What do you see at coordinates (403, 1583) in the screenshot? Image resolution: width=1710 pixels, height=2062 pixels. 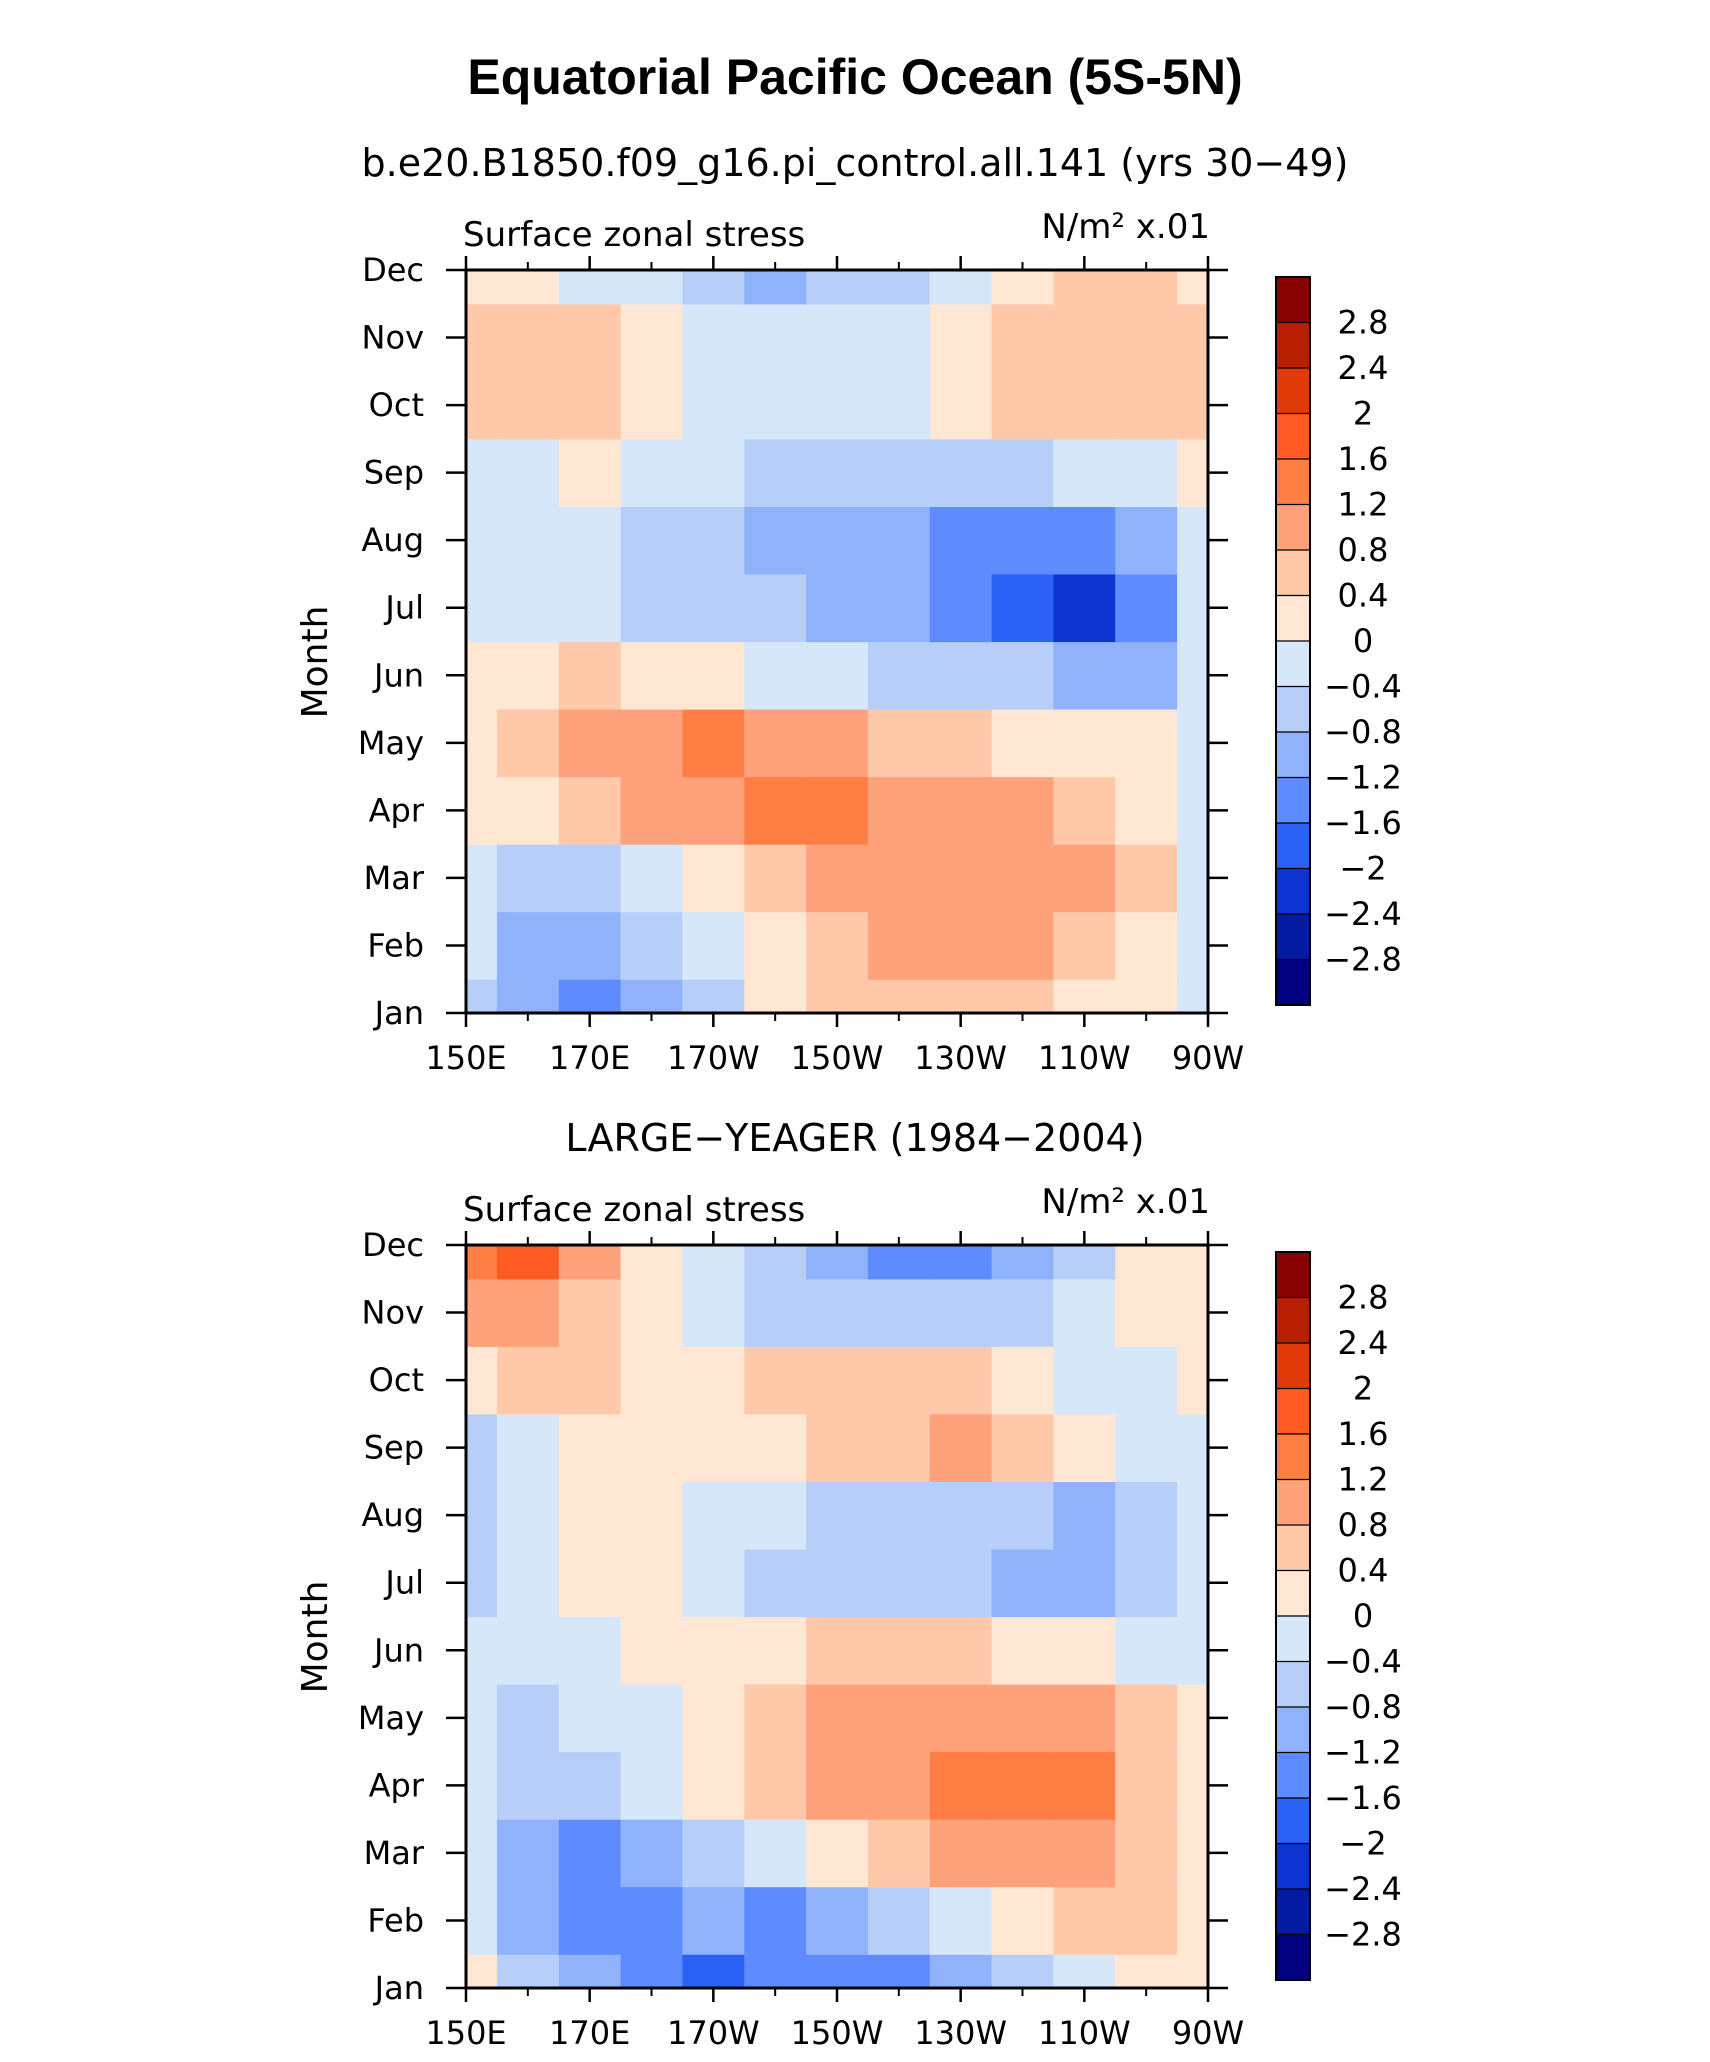 I see `y-tick-label: Jul` at bounding box center [403, 1583].